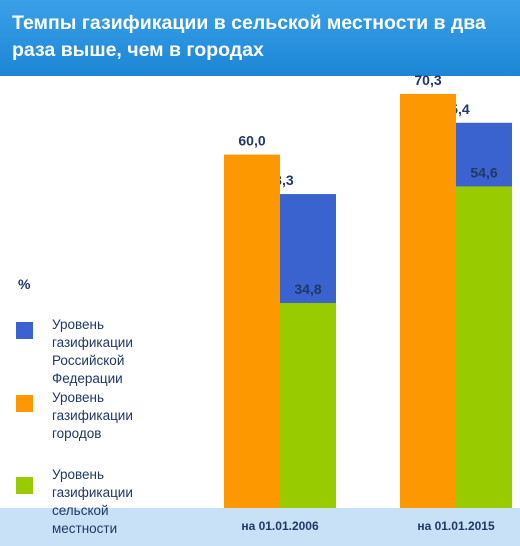  I want to click on data-label-cities-0: 60,0, so click(251, 141).